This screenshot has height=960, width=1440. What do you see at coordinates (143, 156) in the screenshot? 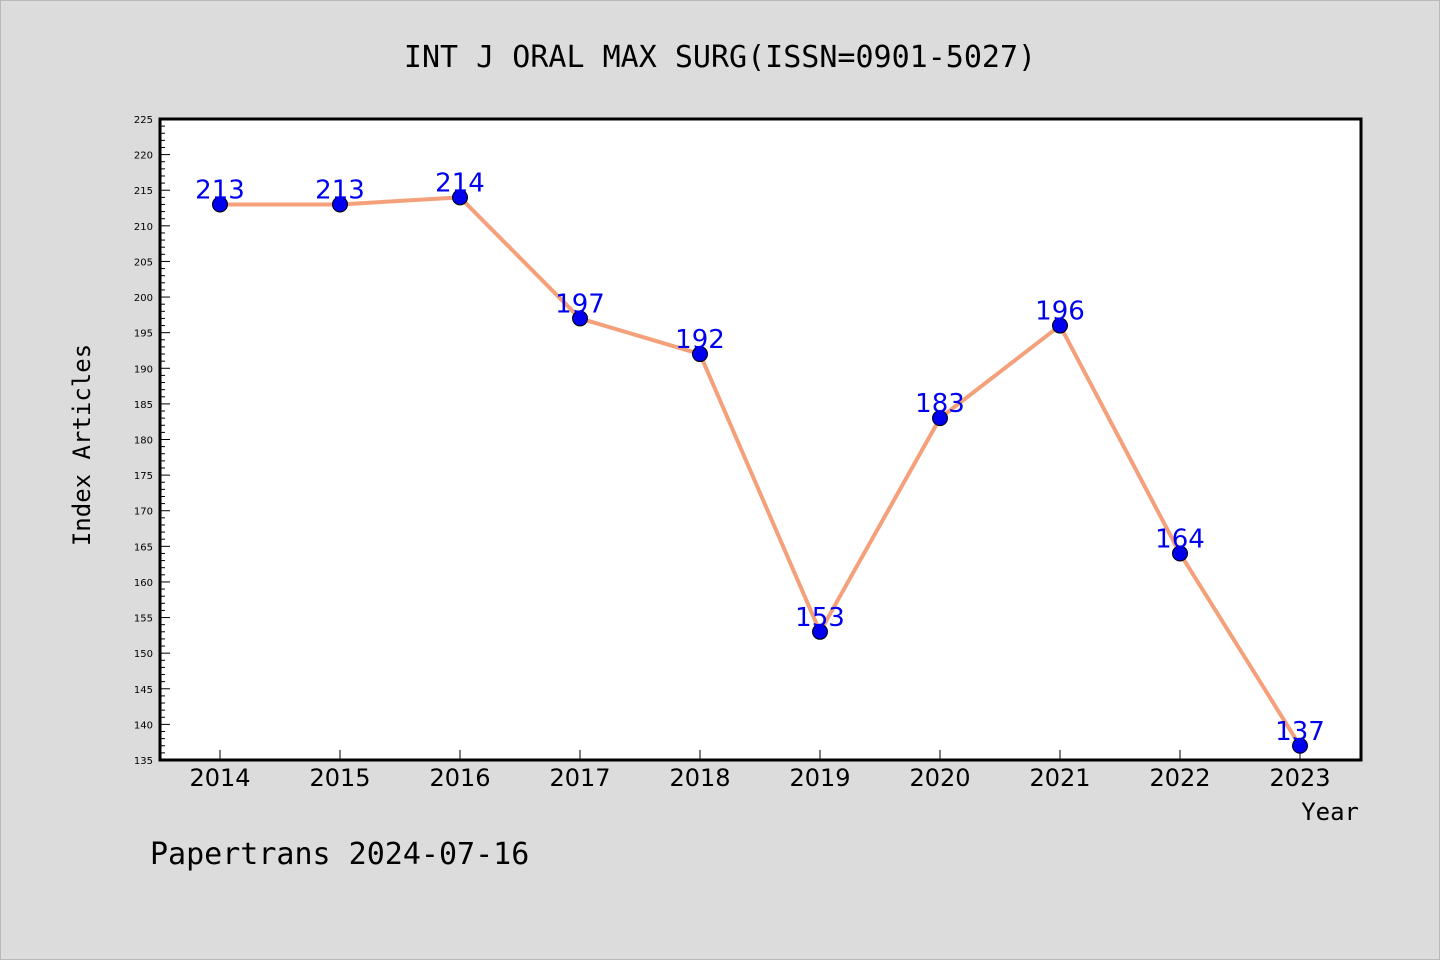
I see `y-tick-label: 220` at bounding box center [143, 156].